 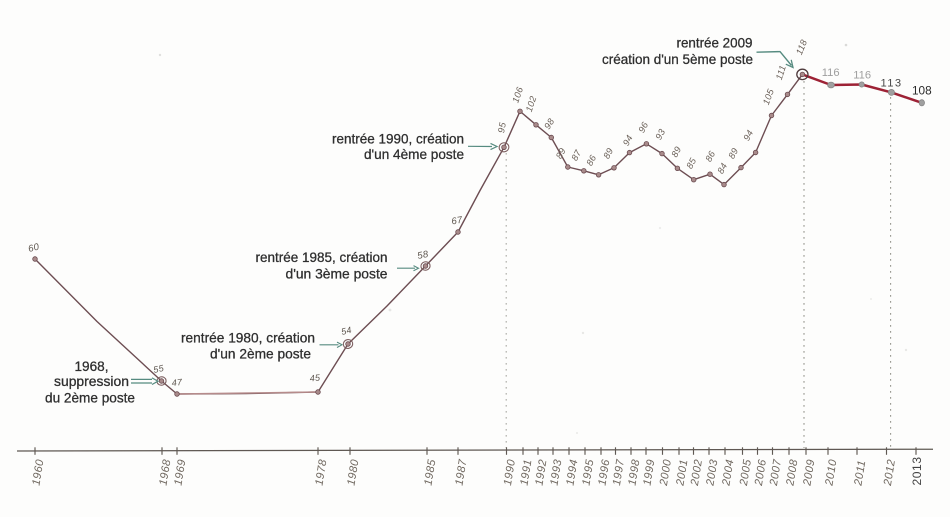 I want to click on svg-text: 1969, so click(x=181, y=472).